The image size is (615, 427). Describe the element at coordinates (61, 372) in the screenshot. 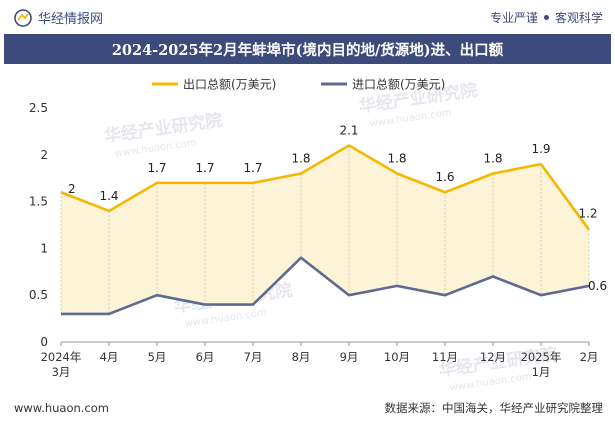

I see `x-tick-label-month: 3月` at that location.